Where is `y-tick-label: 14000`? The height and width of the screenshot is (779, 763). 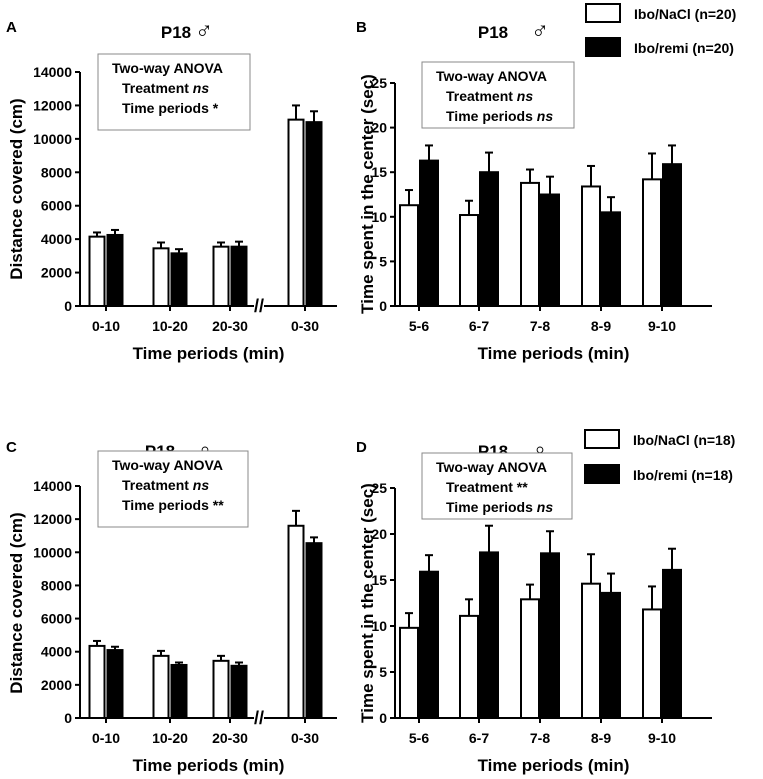
y-tick-label: 14000 is located at coordinates (52, 72).